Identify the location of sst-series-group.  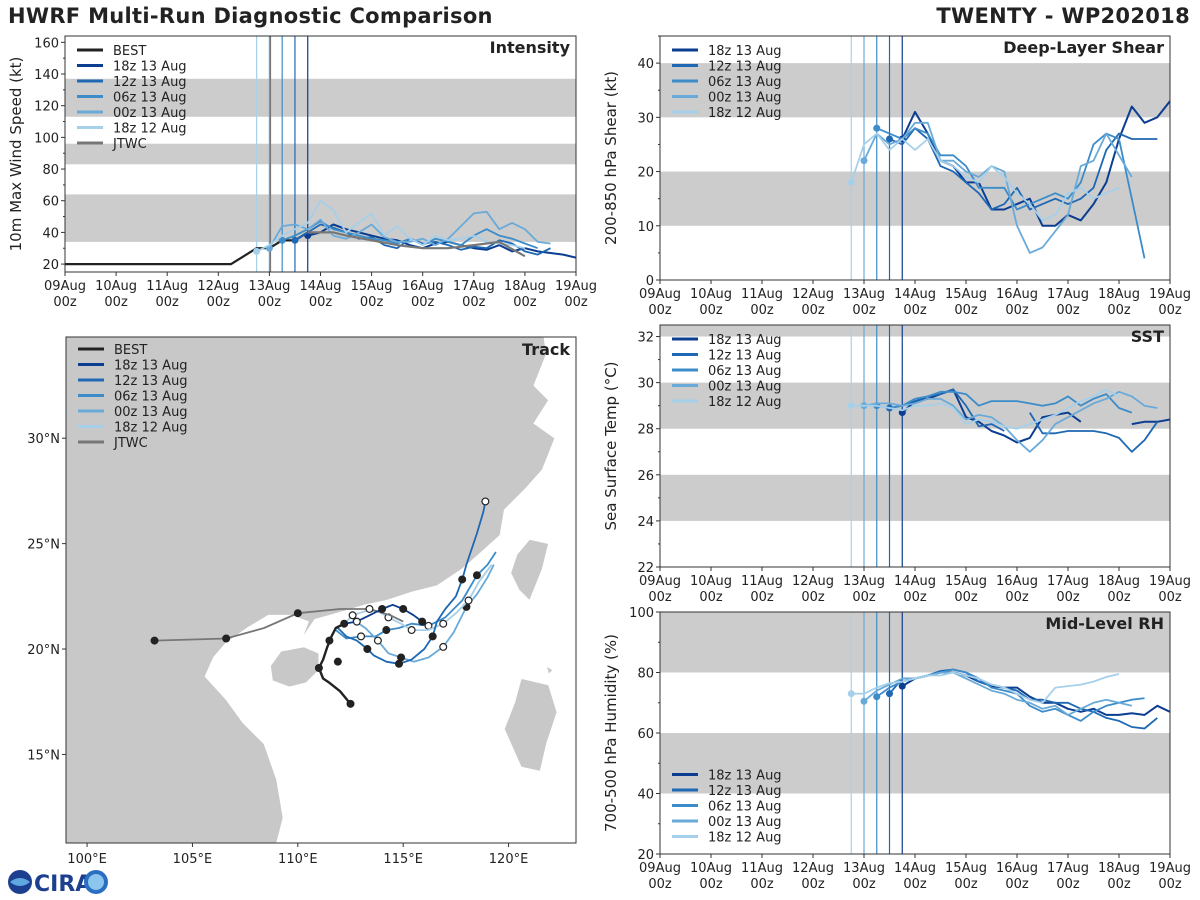
(1008, 420).